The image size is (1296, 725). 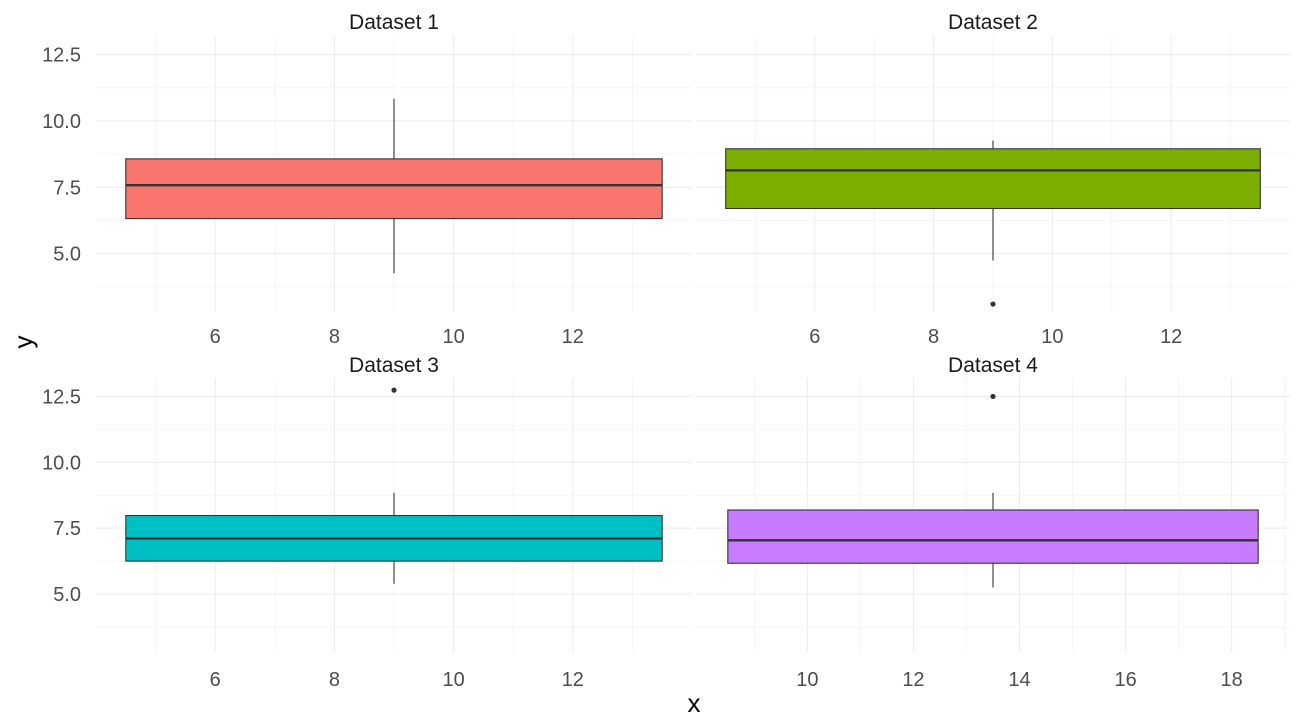 I want to click on panel-title: Dataset 1, so click(x=394, y=22).